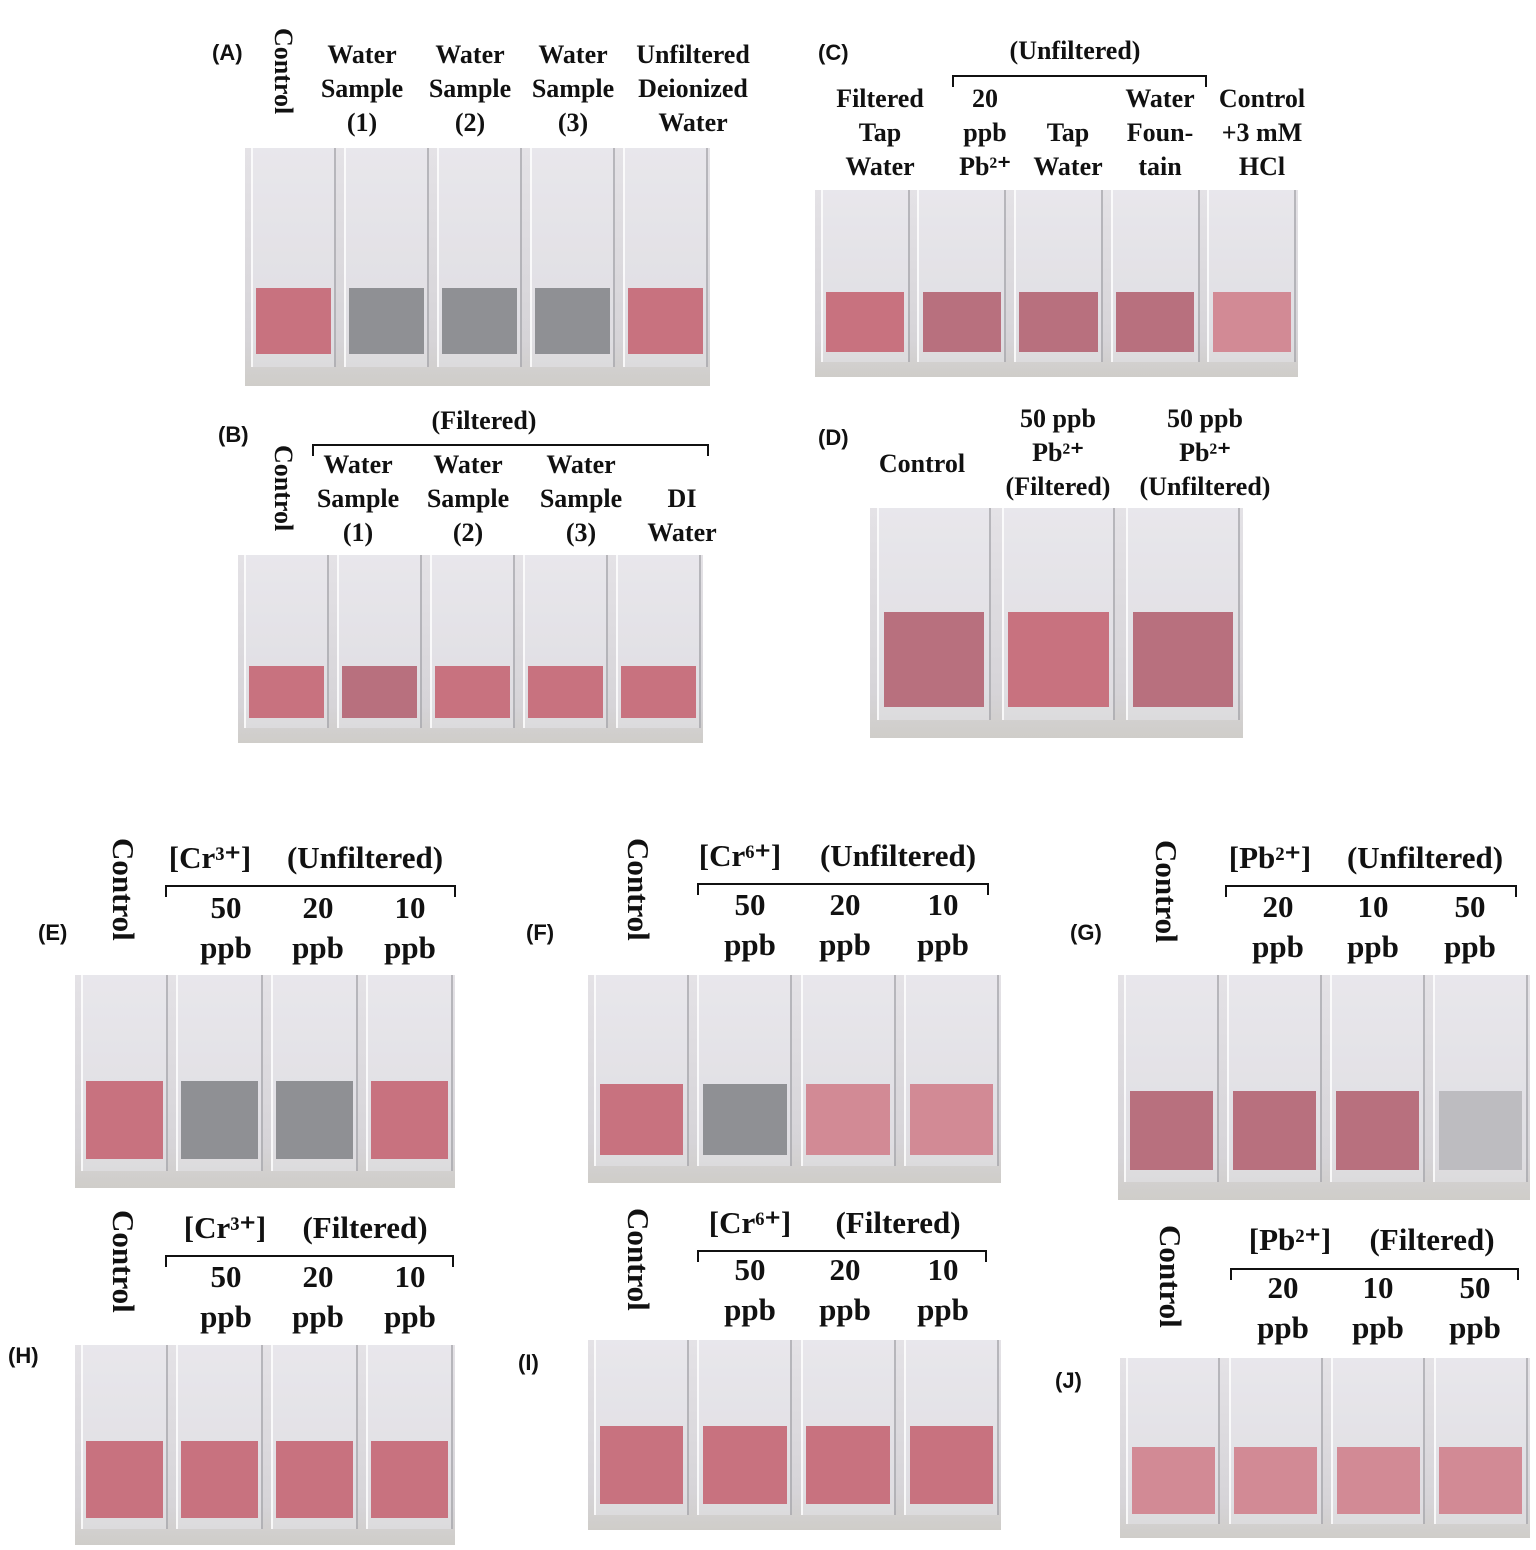 The image size is (1536, 1550). I want to click on panel-label: (I), so click(528, 1362).